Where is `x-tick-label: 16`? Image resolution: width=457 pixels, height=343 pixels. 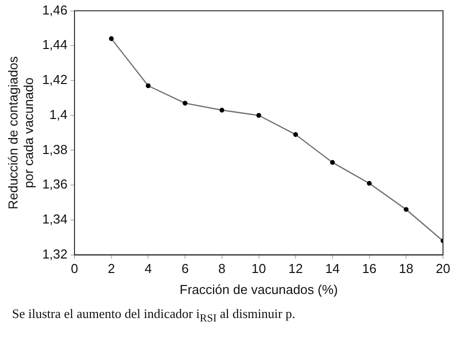 x-tick-label: 16 is located at coordinates (369, 268).